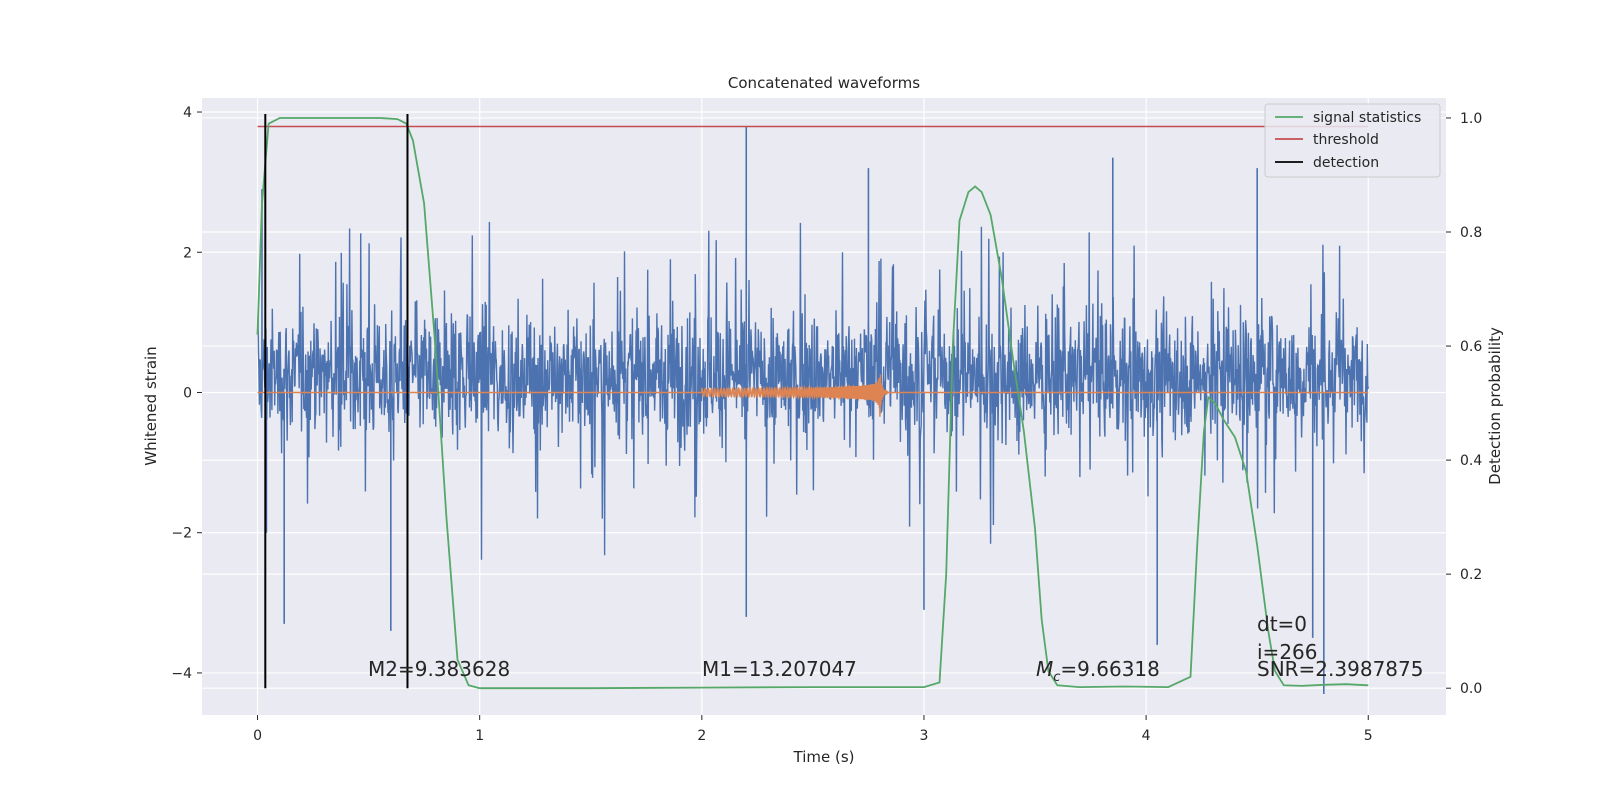  Describe the element at coordinates (151, 405) in the screenshot. I see `y-axis-label: Whitened strain` at that location.